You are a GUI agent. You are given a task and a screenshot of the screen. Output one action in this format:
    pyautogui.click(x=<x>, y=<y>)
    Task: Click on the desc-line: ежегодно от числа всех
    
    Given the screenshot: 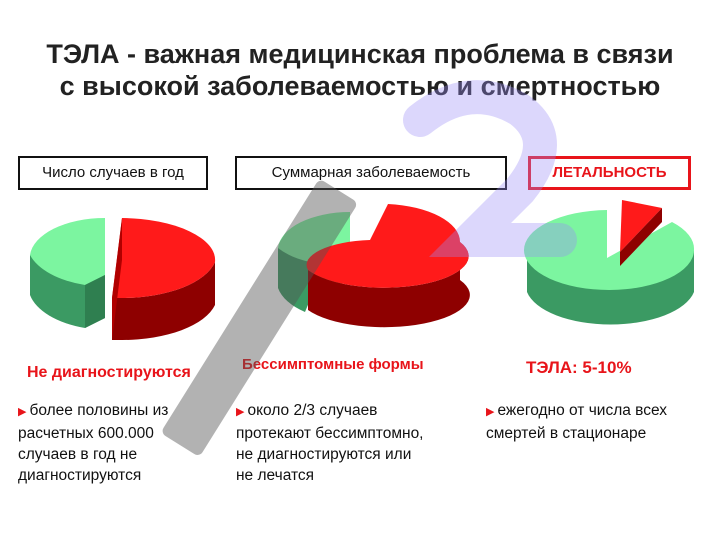 What is the action you would take?
    pyautogui.click(x=582, y=410)
    